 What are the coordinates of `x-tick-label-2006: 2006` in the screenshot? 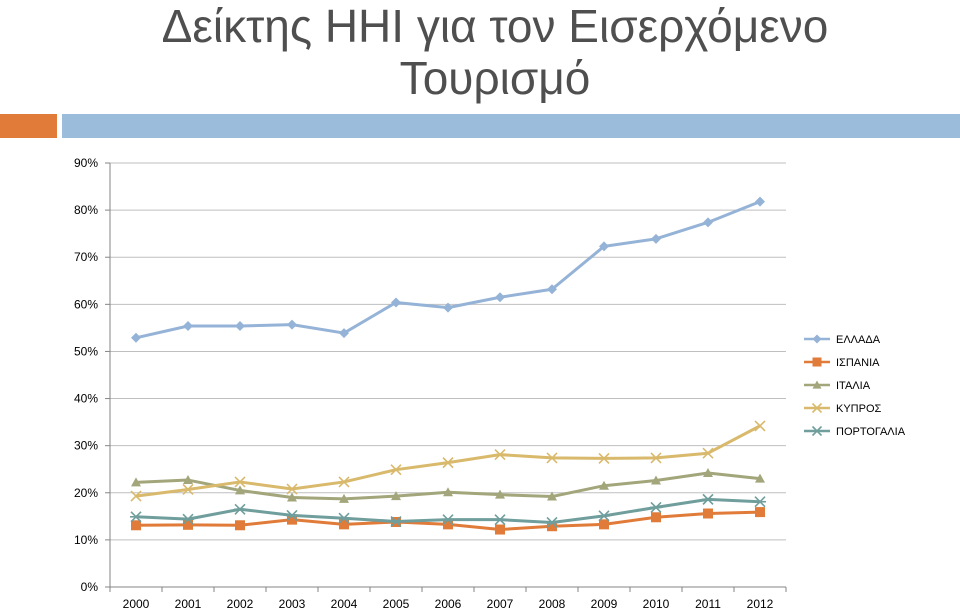 It's located at (448, 603).